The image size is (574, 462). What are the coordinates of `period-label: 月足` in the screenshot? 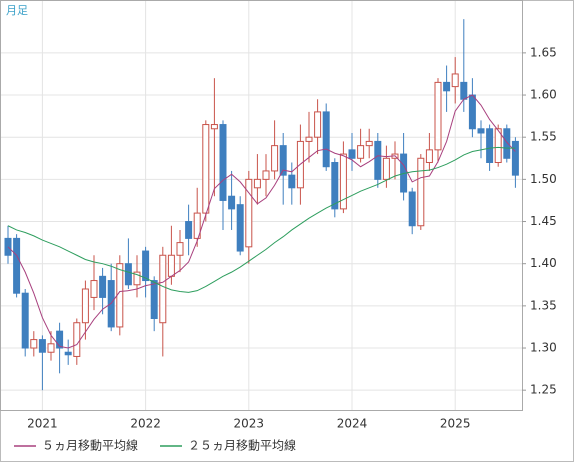 It's located at (17, 10).